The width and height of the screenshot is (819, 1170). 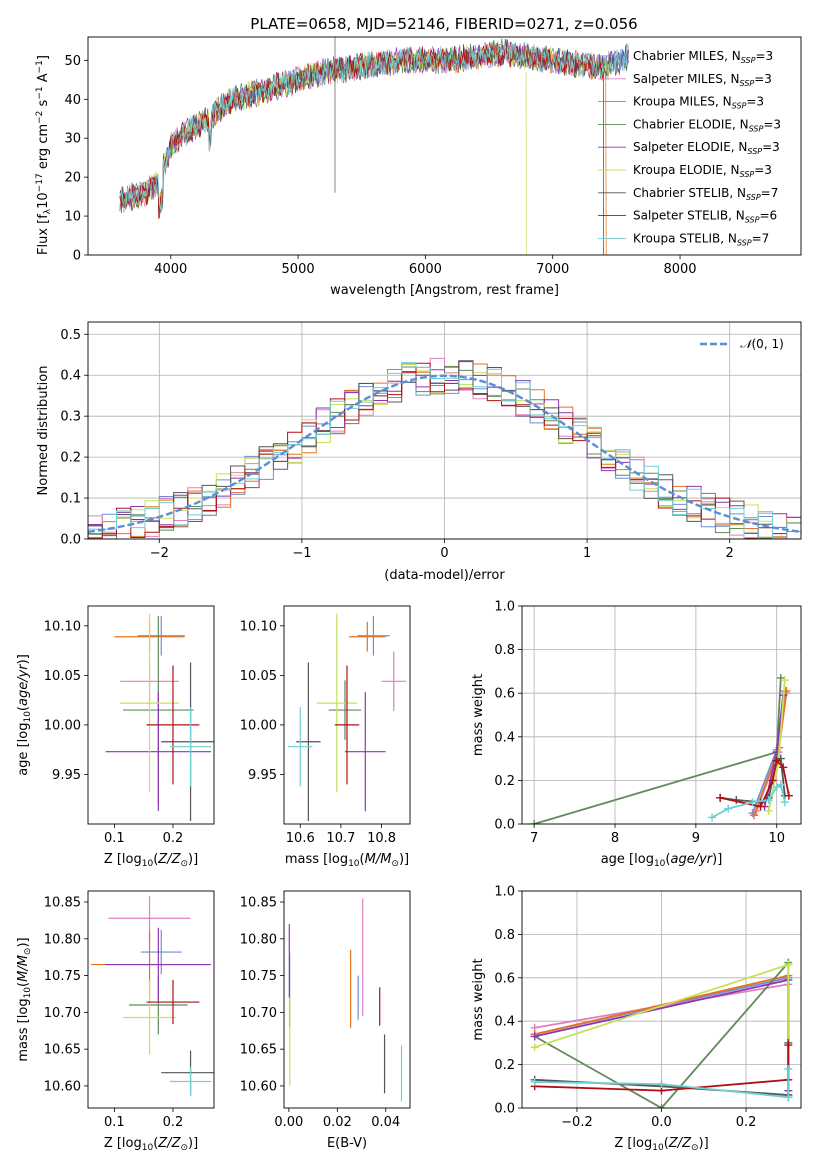 I want to click on y-axis-label: mass [log10(M/M⊙)], so click(x=24, y=999).